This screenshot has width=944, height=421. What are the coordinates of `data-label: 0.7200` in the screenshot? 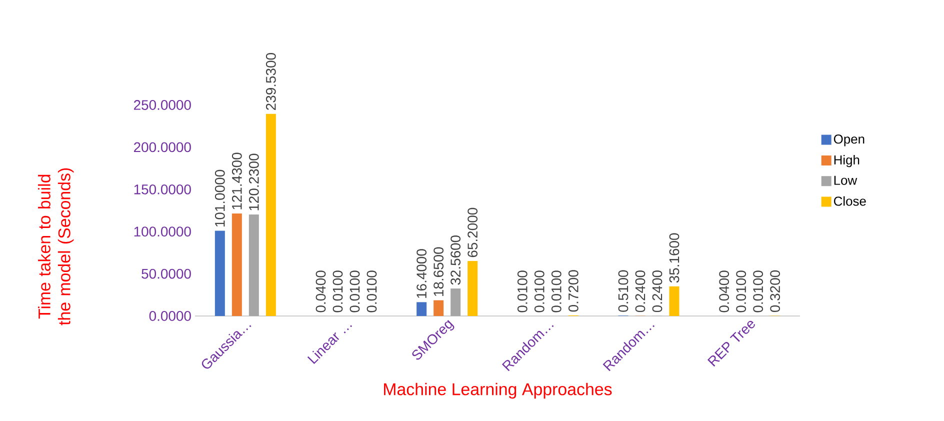 It's located at (573, 291).